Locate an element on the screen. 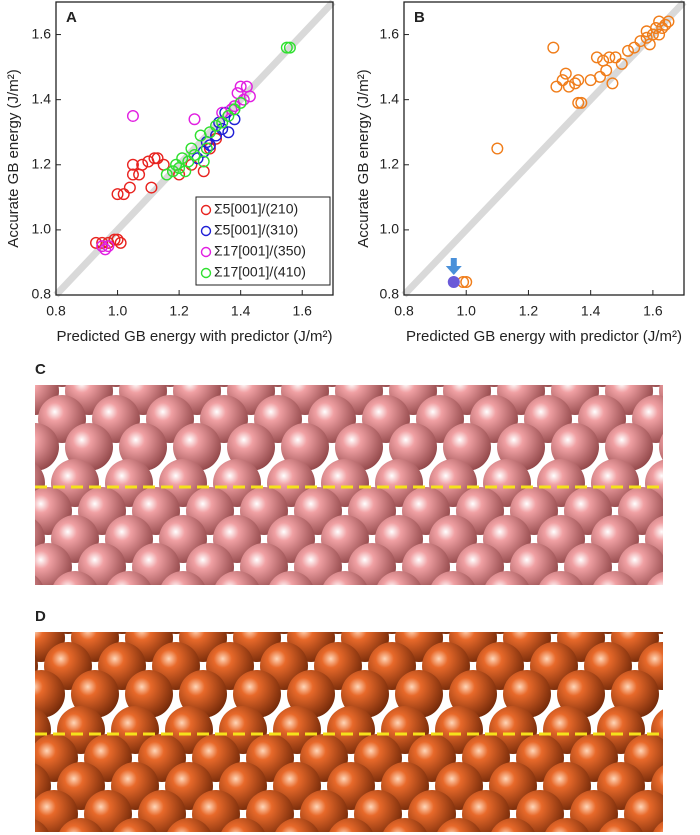 This screenshot has width=700, height=835. x-tick-label: 1.4 is located at coordinates (591, 311).